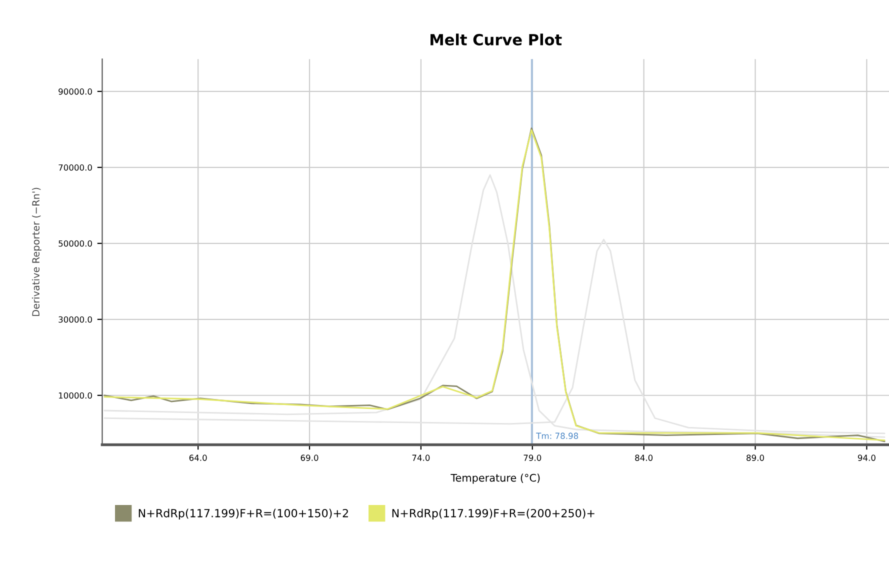 The width and height of the screenshot is (889, 563). Describe the element at coordinates (75, 91) in the screenshot. I see `y-tick-label: 90000.0` at that location.